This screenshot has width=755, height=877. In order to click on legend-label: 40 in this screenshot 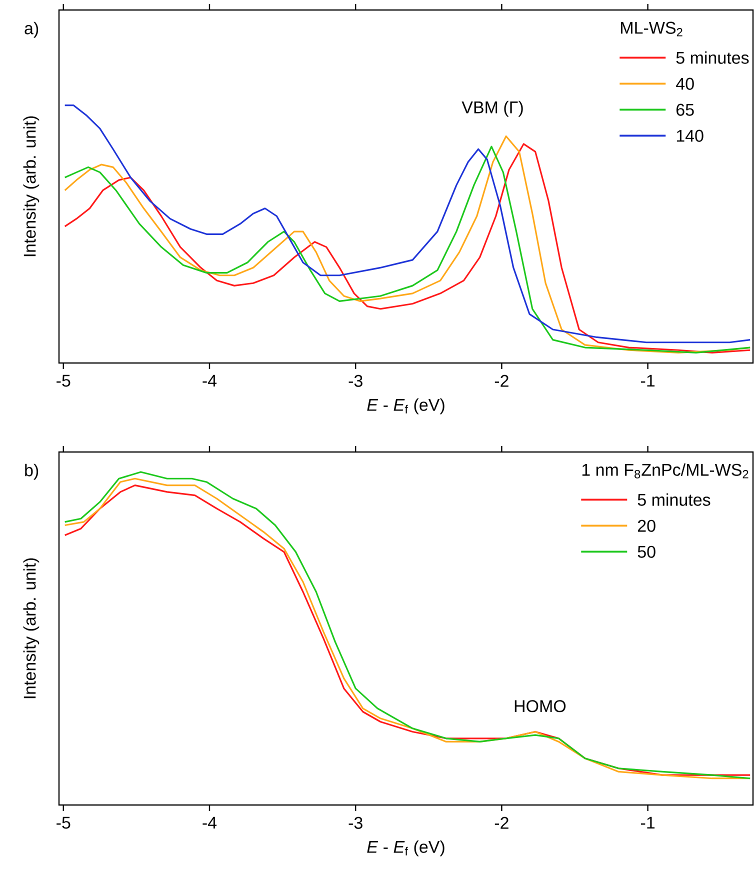, I will do `click(685, 84)`.